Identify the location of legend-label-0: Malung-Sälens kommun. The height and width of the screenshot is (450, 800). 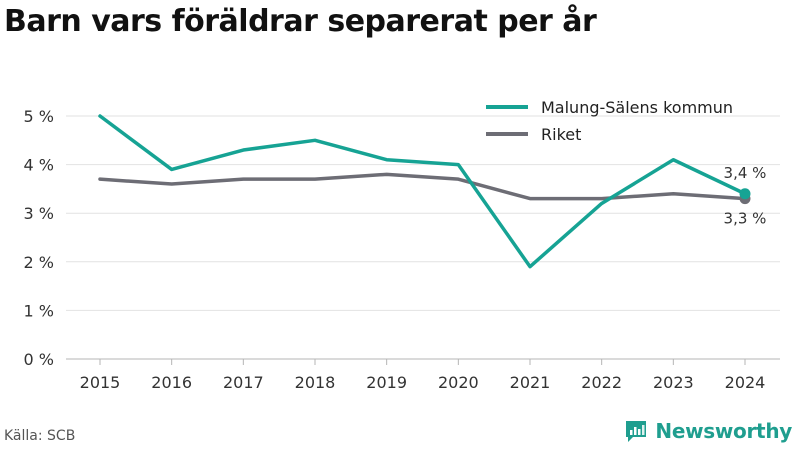
(637, 107).